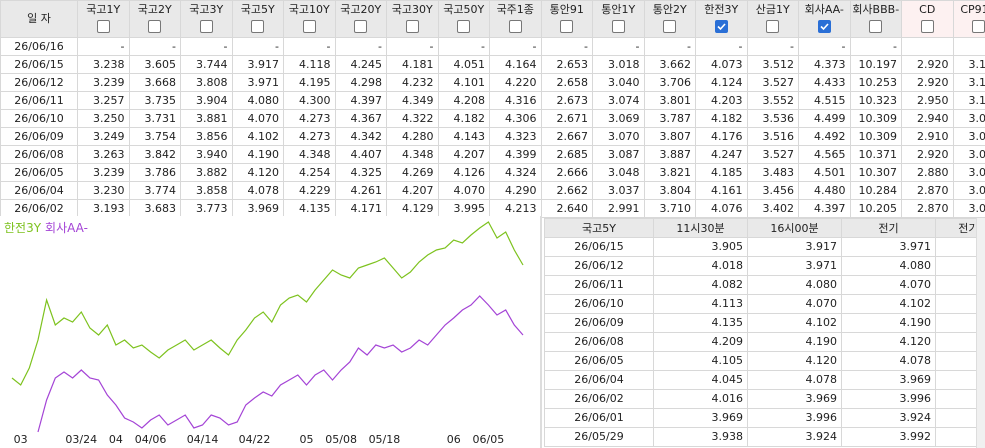 This screenshot has height=448, width=985. What do you see at coordinates (566, 154) in the screenshot?
I see `value-cell: 2.685` at bounding box center [566, 154].